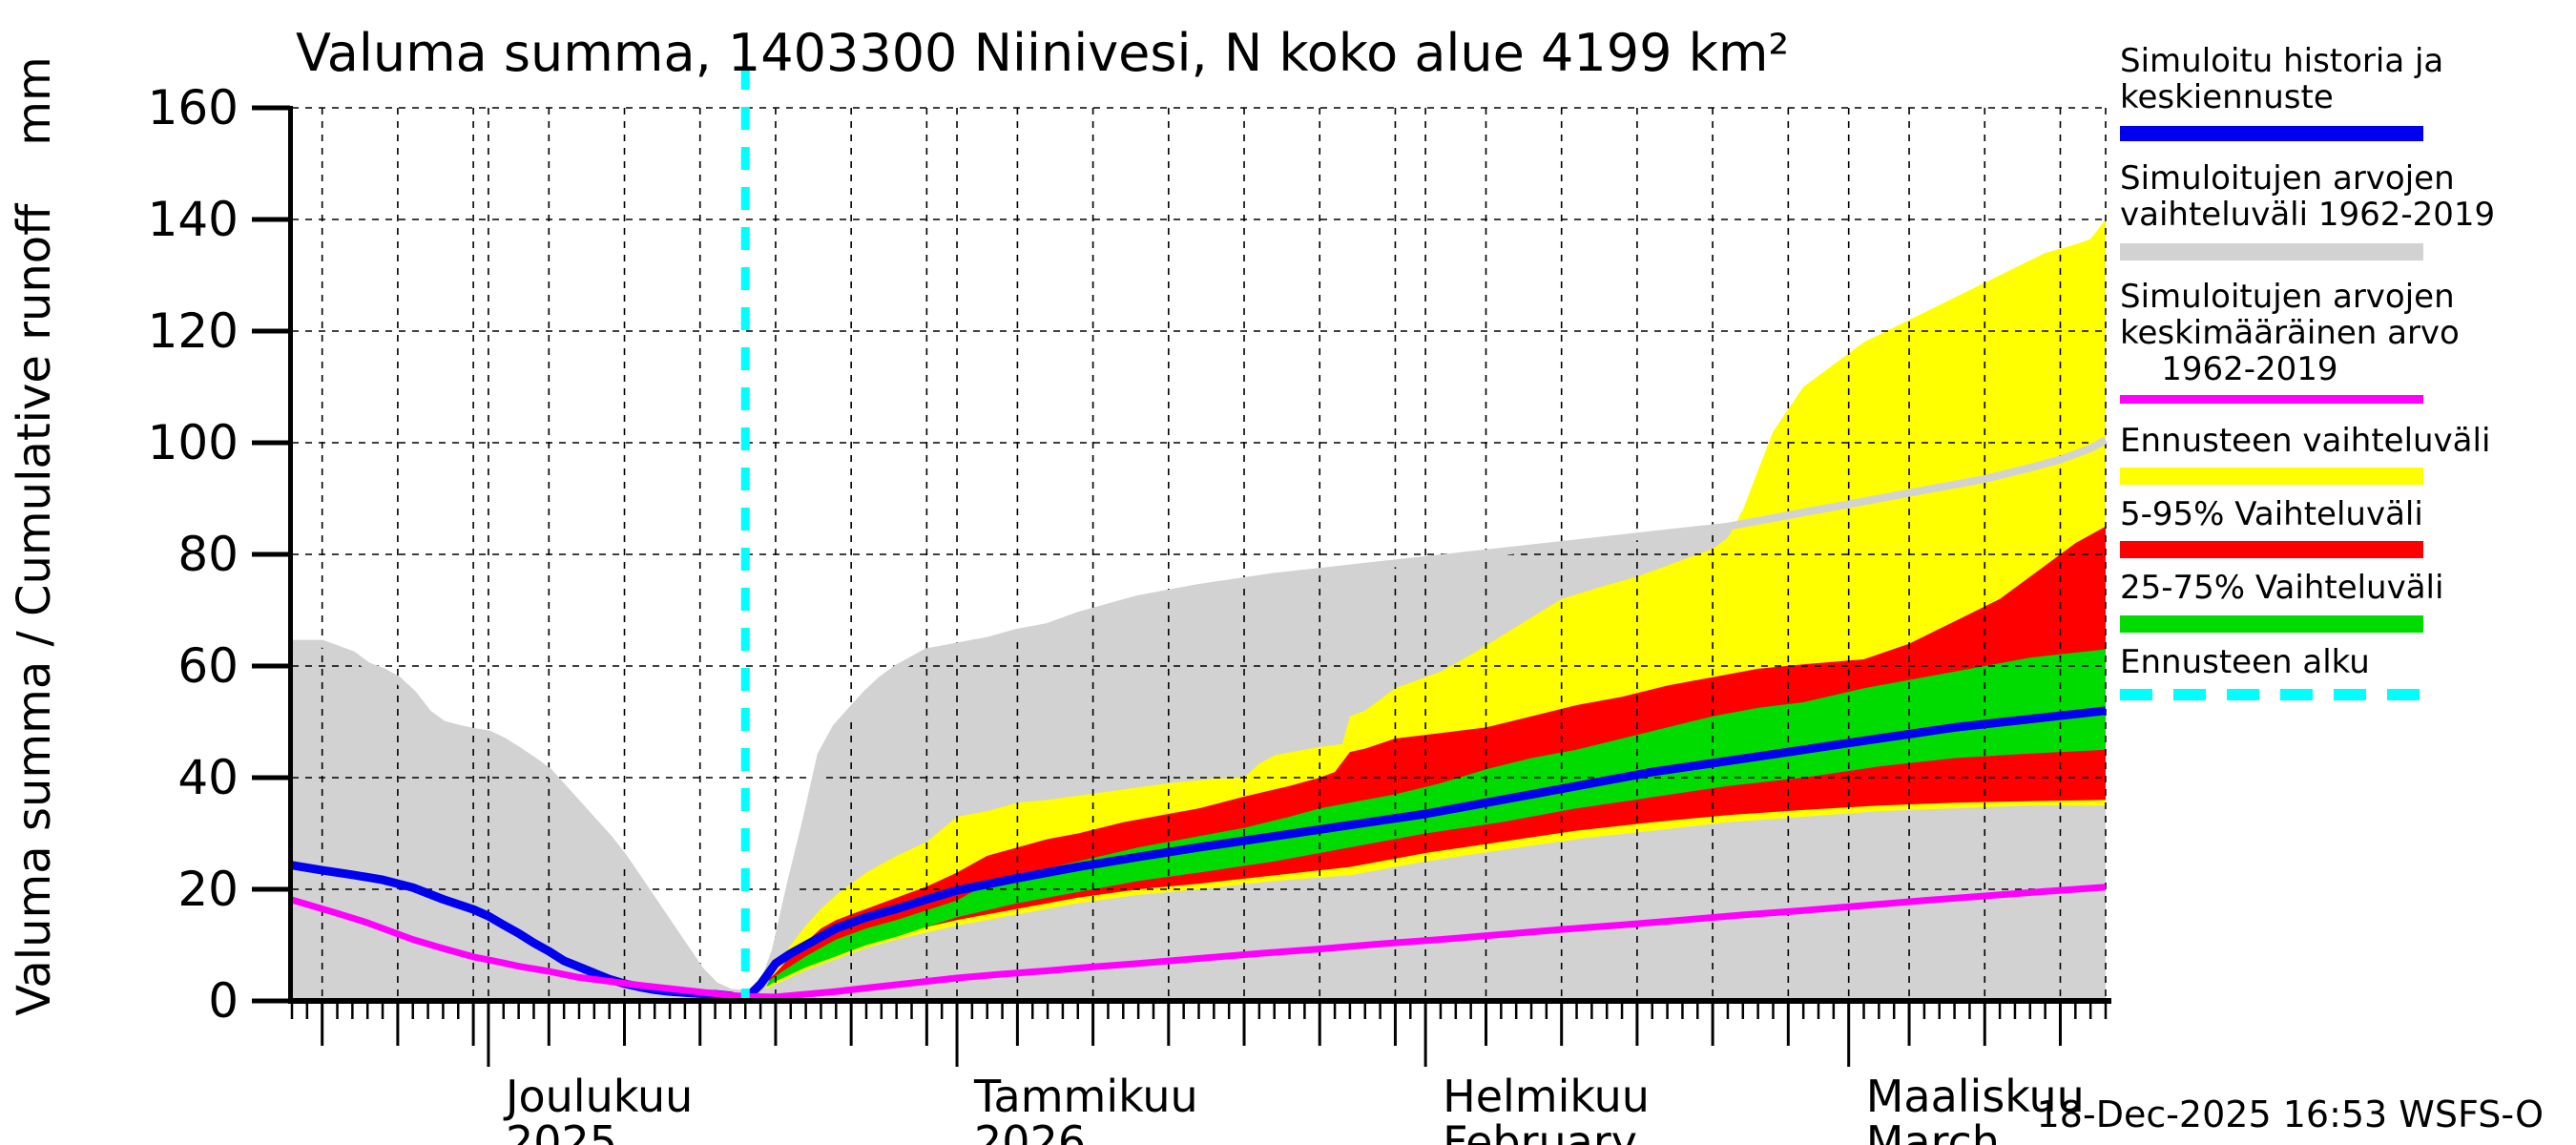  I want to click on y-ticks: 0 20 40 60 80 100 120 140 160, so click(219, 555).